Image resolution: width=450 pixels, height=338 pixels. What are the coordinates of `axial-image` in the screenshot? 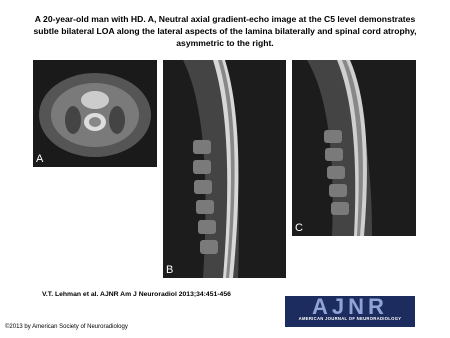 It's located at (95, 113).